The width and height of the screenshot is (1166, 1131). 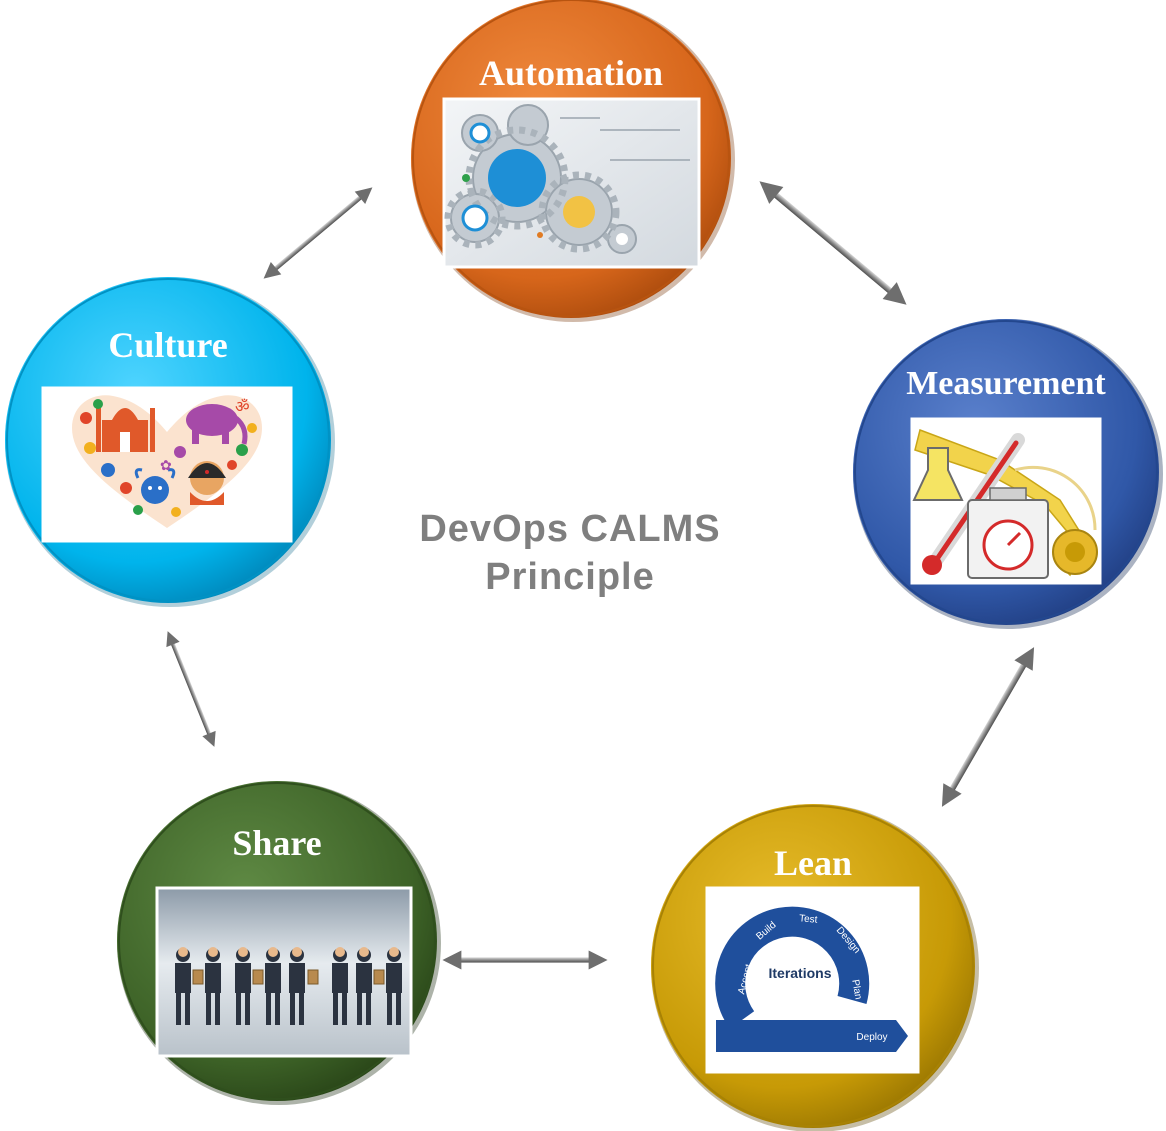 I want to click on connector-automation-measurement, so click(x=833, y=243).